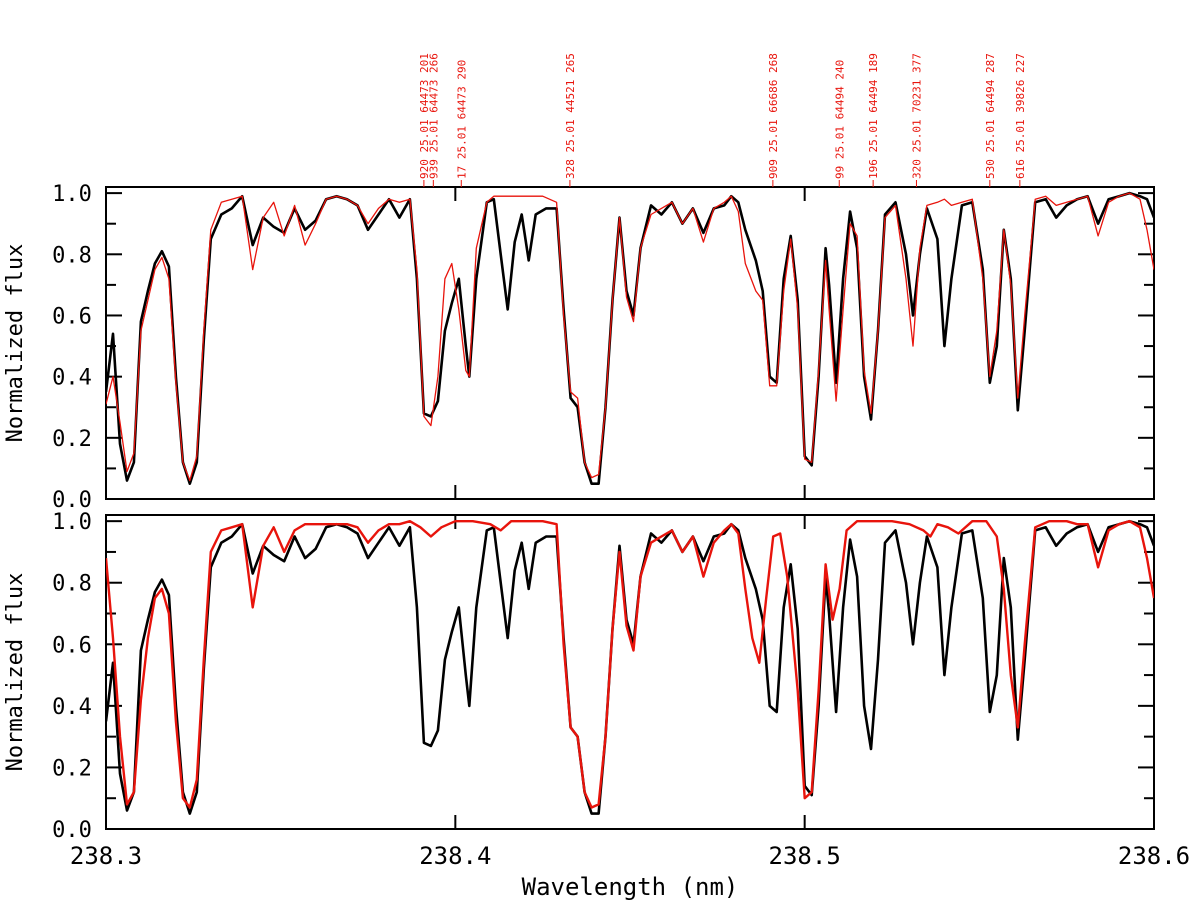 This screenshot has width=1200, height=904. I want to click on line-id-label: 920 25.01 64473 201, so click(424, 116).